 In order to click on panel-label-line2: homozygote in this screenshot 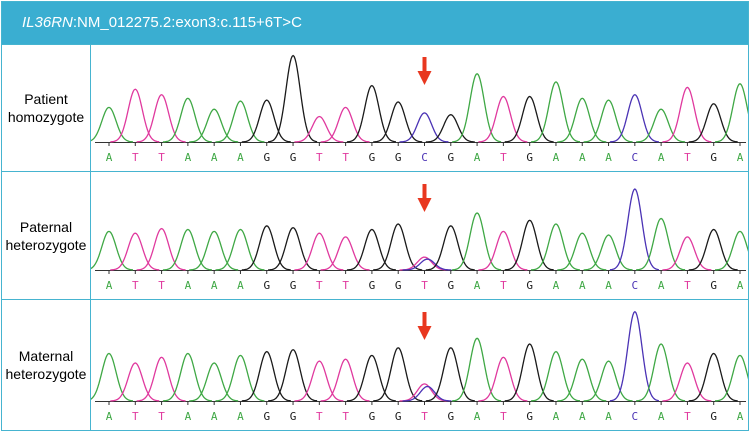, I will do `click(46, 117)`.